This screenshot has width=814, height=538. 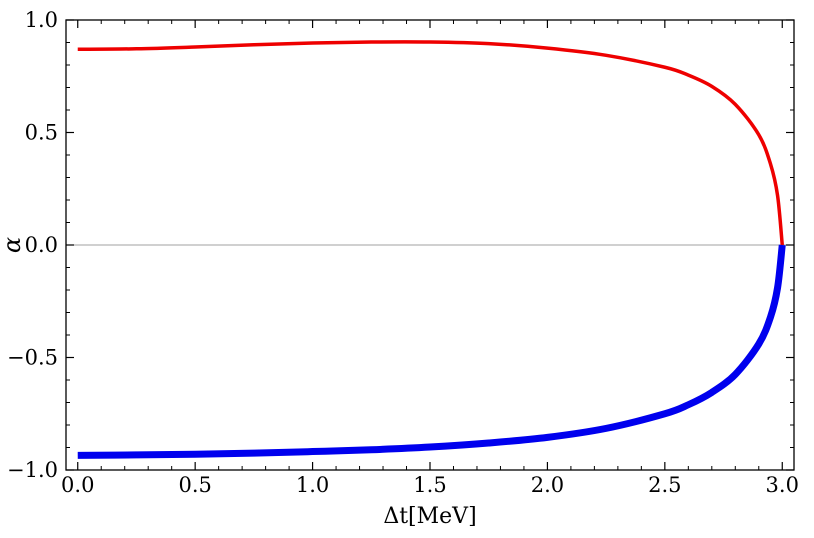 I want to click on y-tick-label: 1.0, so click(x=41, y=20).